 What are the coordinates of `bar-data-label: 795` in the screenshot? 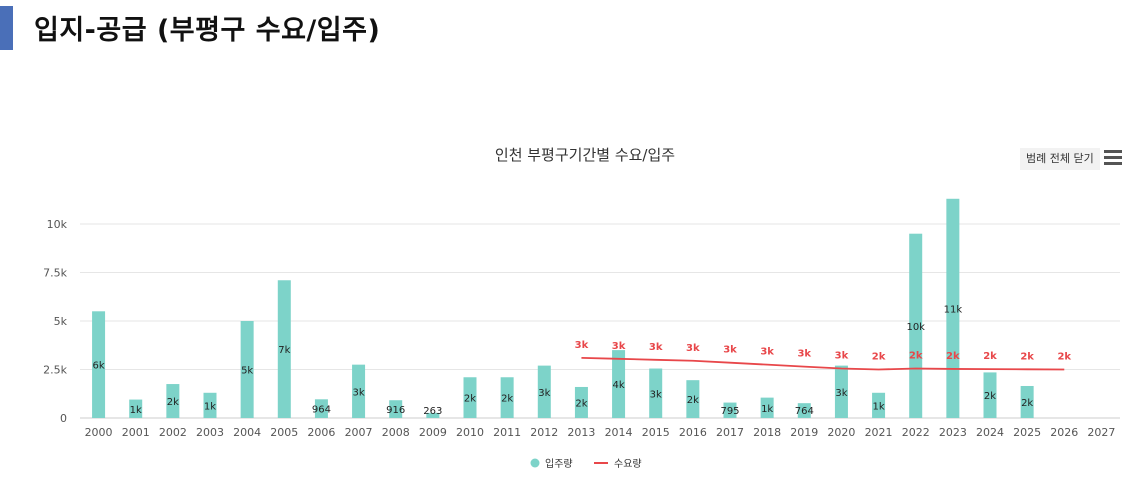 It's located at (729, 411).